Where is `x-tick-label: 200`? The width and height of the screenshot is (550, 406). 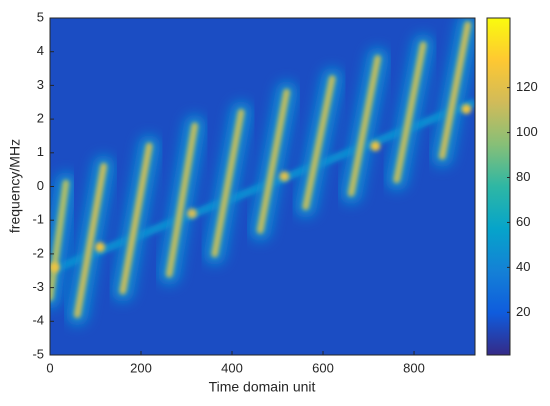 x-tick-label: 200 is located at coordinates (141, 367).